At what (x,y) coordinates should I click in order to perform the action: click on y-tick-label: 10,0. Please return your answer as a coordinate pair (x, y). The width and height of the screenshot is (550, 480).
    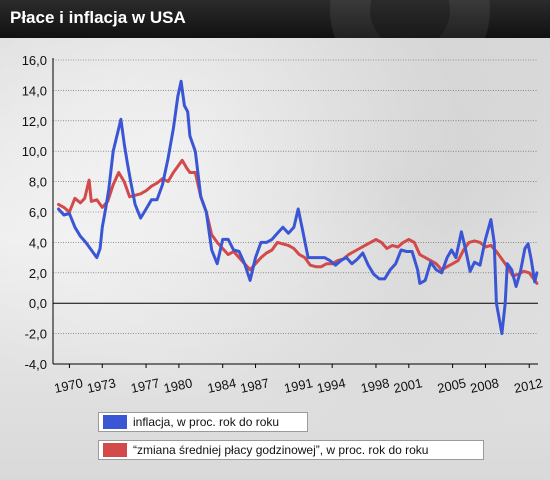
    Looking at the image, I should click on (34, 151).